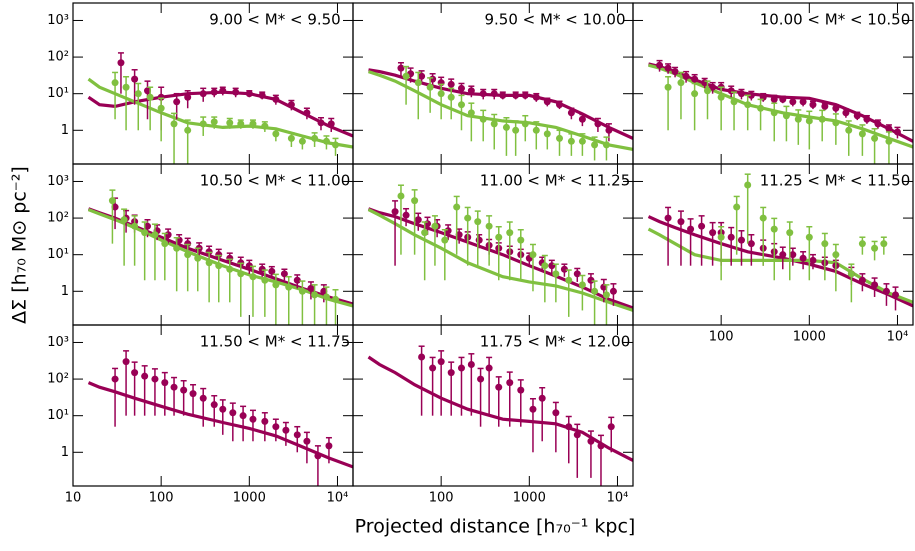 This screenshot has width=915, height=551. What do you see at coordinates (161, 498) in the screenshot?
I see `x-tick-label: 100` at bounding box center [161, 498].